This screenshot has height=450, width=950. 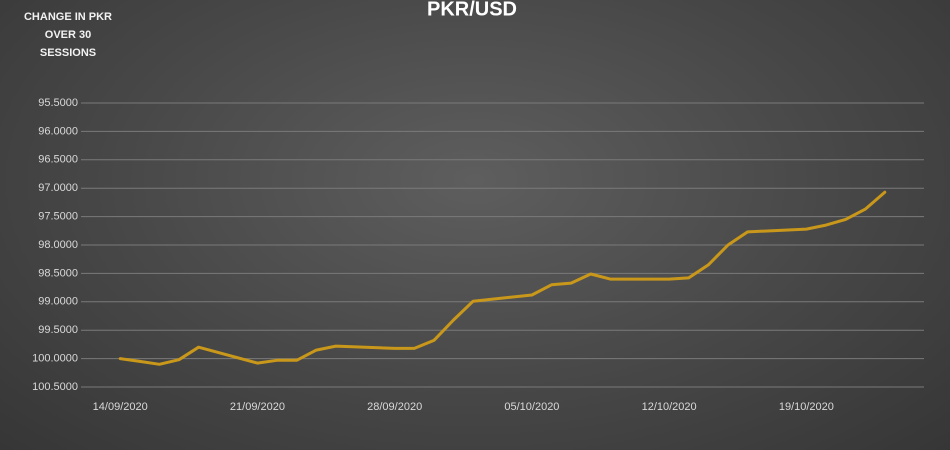 What do you see at coordinates (58, 131) in the screenshot?
I see `y-tick-label: 96.0000` at bounding box center [58, 131].